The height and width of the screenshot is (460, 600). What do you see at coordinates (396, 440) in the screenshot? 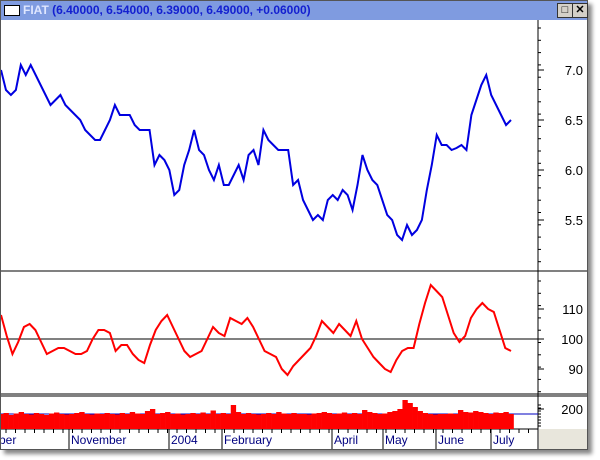
I see `x-tick-label: May` at bounding box center [396, 440].